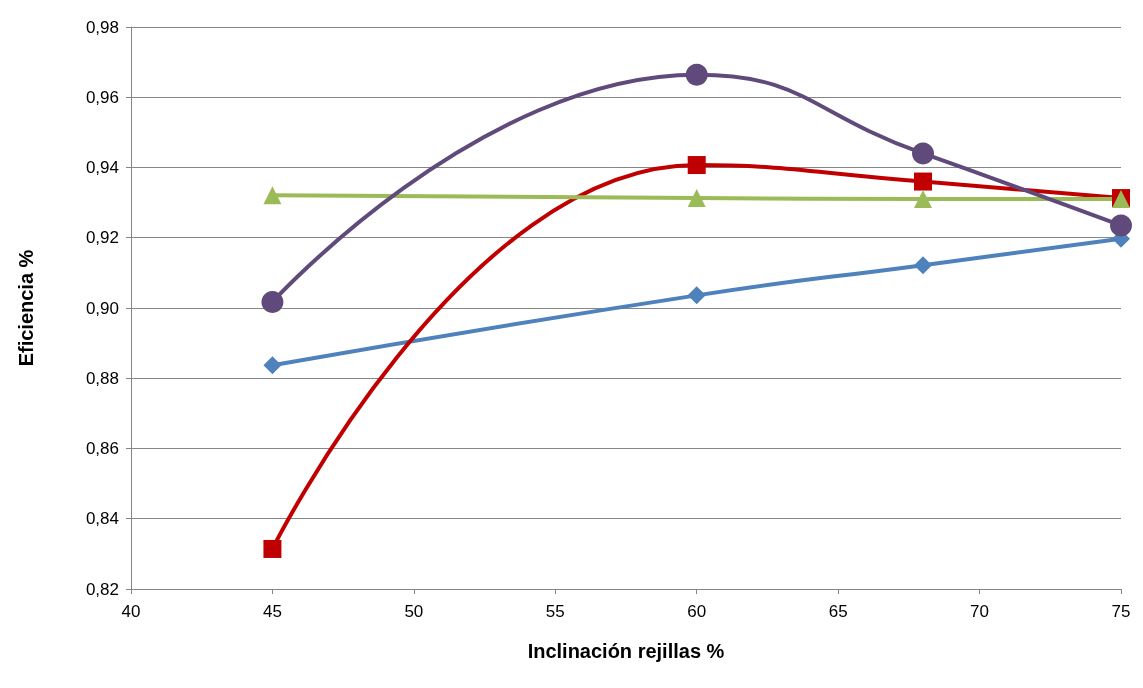 This screenshot has width=1143, height=688. I want to click on y-tick-label: 0,98, so click(102, 27).